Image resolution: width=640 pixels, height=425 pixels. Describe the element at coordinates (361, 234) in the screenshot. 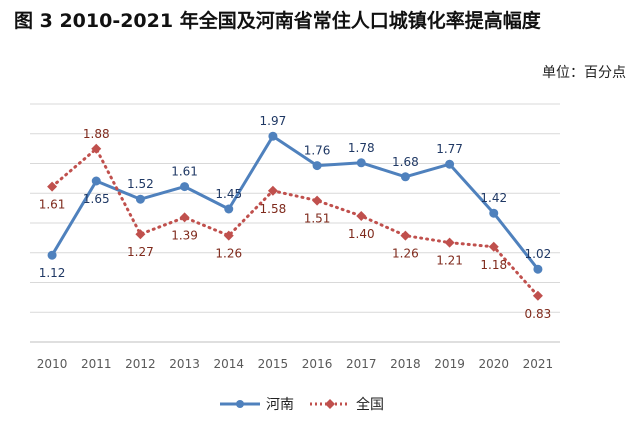

I see `data-label-national: 1.40` at that location.